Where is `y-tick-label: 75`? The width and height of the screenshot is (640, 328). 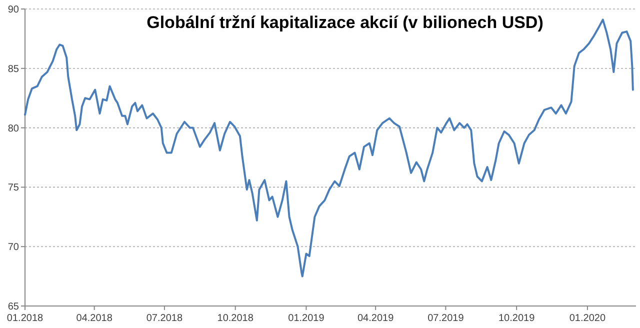 y-tick-label: 75 is located at coordinates (14, 188).